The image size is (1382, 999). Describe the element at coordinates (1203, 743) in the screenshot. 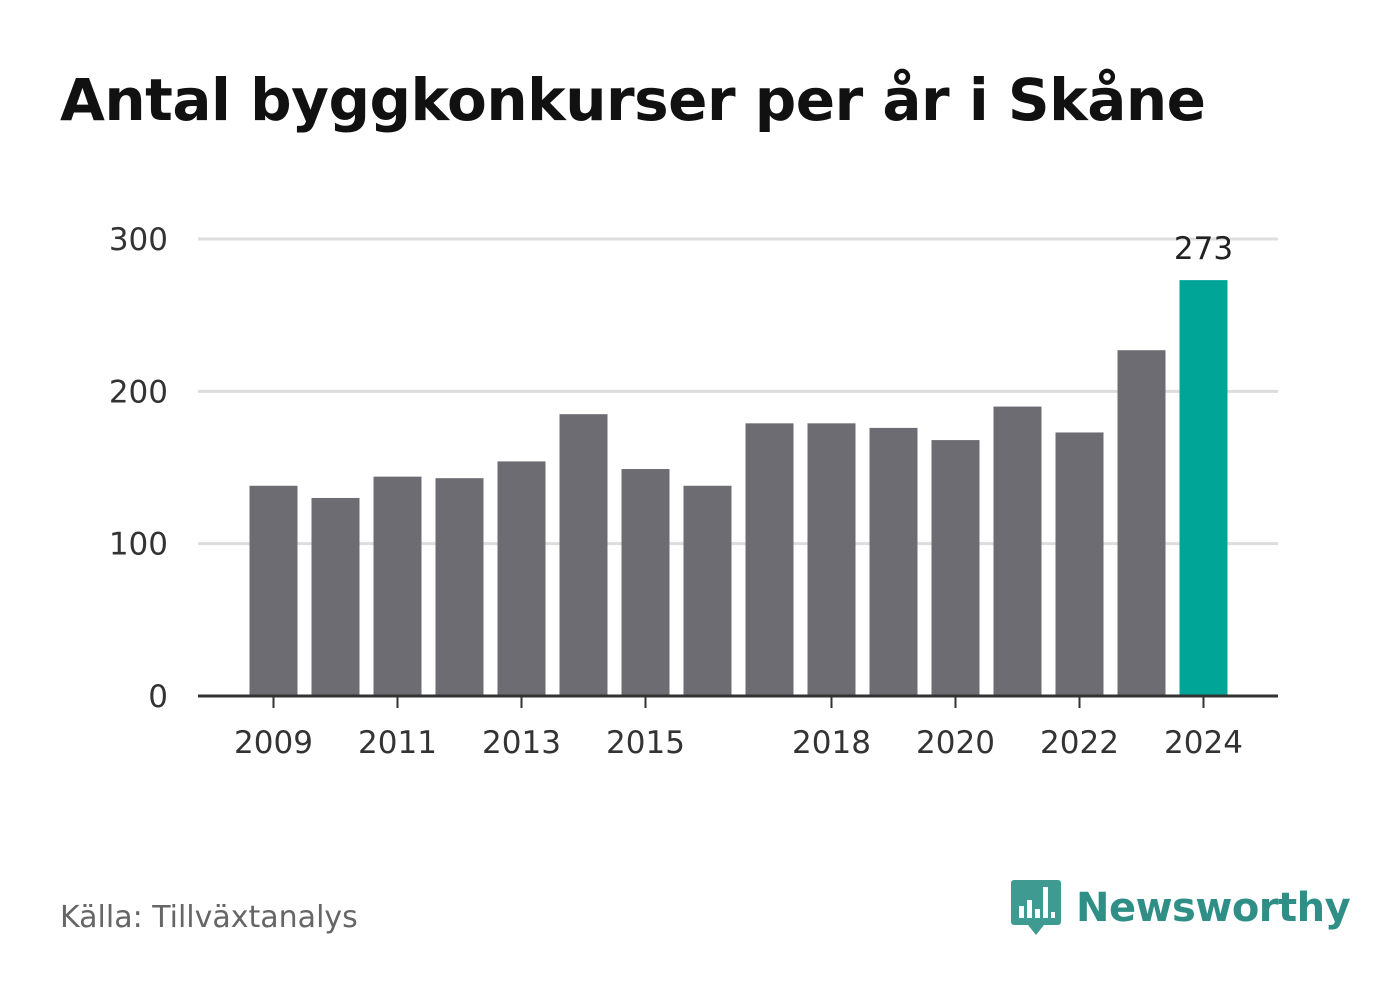

I see `x-tick-label-2024: 2024` at that location.